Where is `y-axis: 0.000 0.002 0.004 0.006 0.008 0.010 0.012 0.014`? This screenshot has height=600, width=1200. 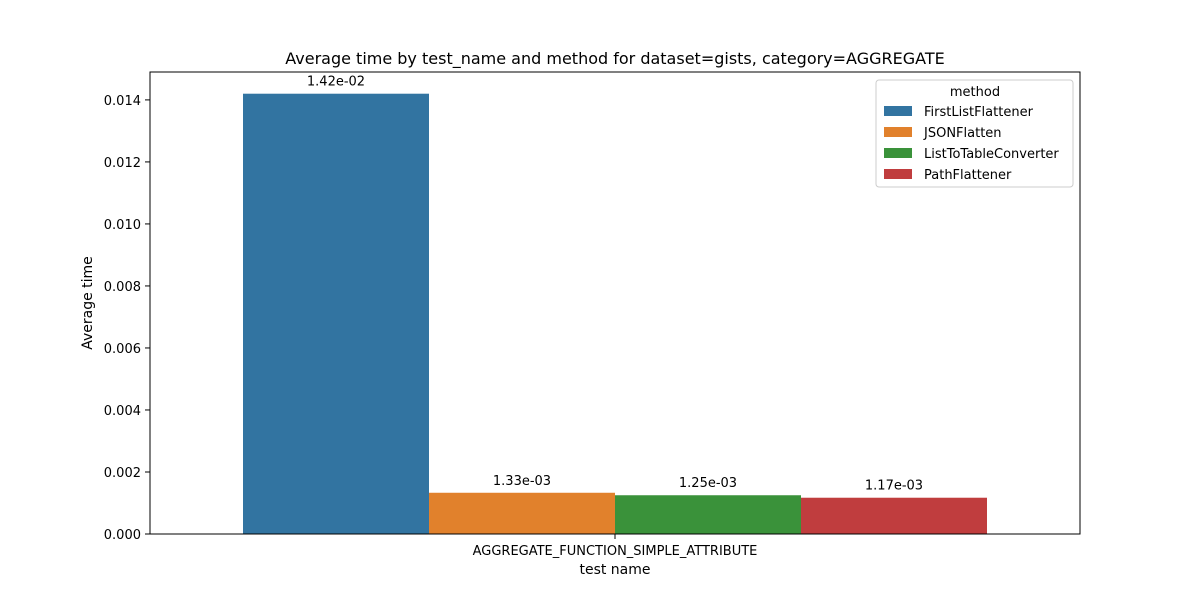 y-axis: 0.000 0.002 0.004 0.006 0.008 0.010 0.012 0.014 is located at coordinates (127, 318).